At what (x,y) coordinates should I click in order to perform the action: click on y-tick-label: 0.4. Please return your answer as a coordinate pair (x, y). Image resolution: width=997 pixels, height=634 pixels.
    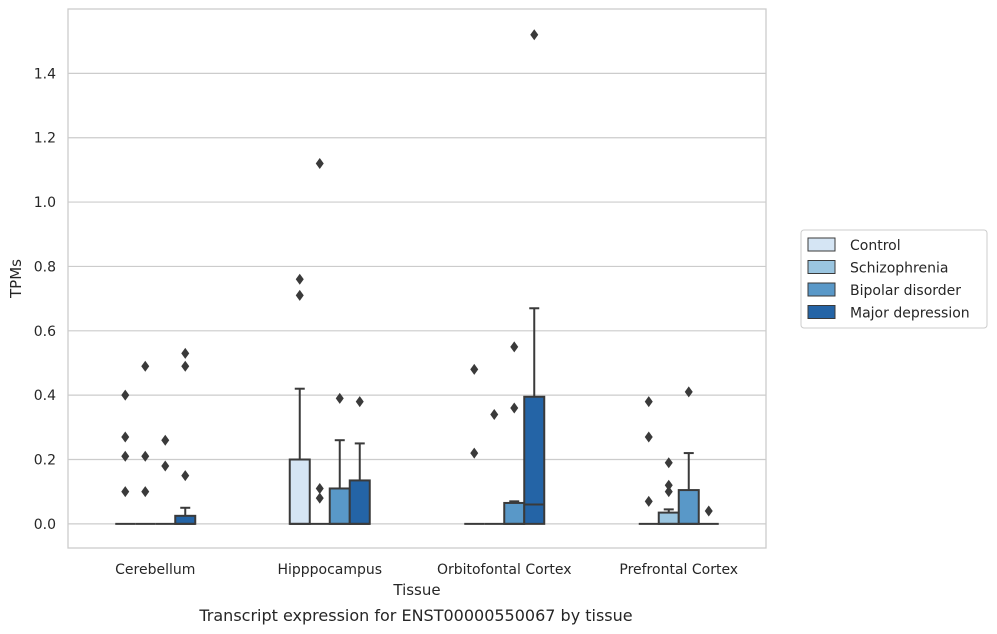
    Looking at the image, I should click on (45, 396).